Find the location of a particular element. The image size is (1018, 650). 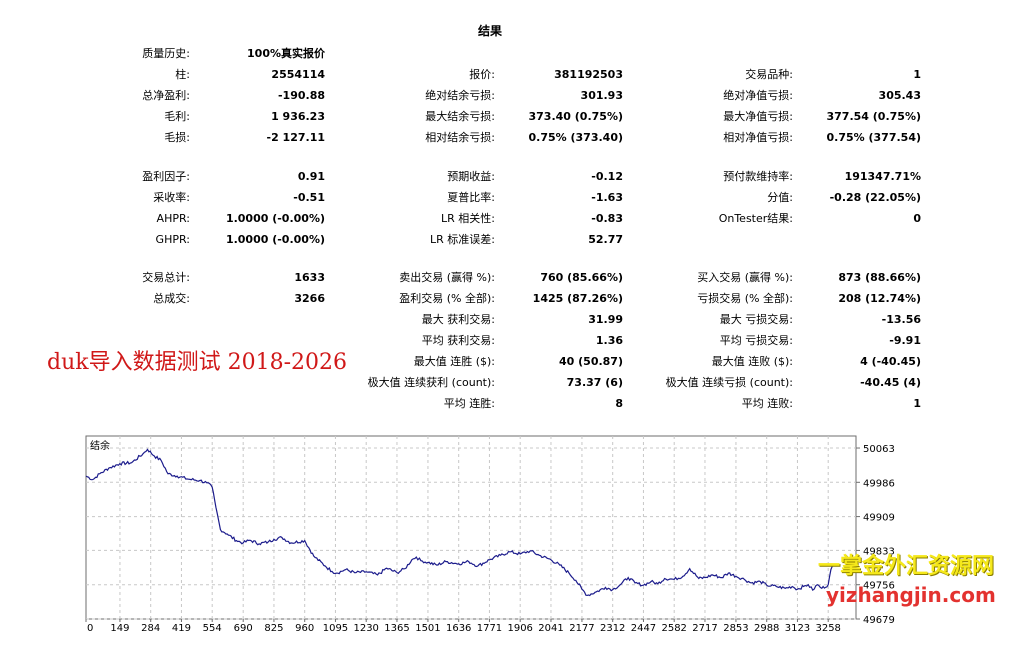

stat-value: 0 is located at coordinates (917, 218).